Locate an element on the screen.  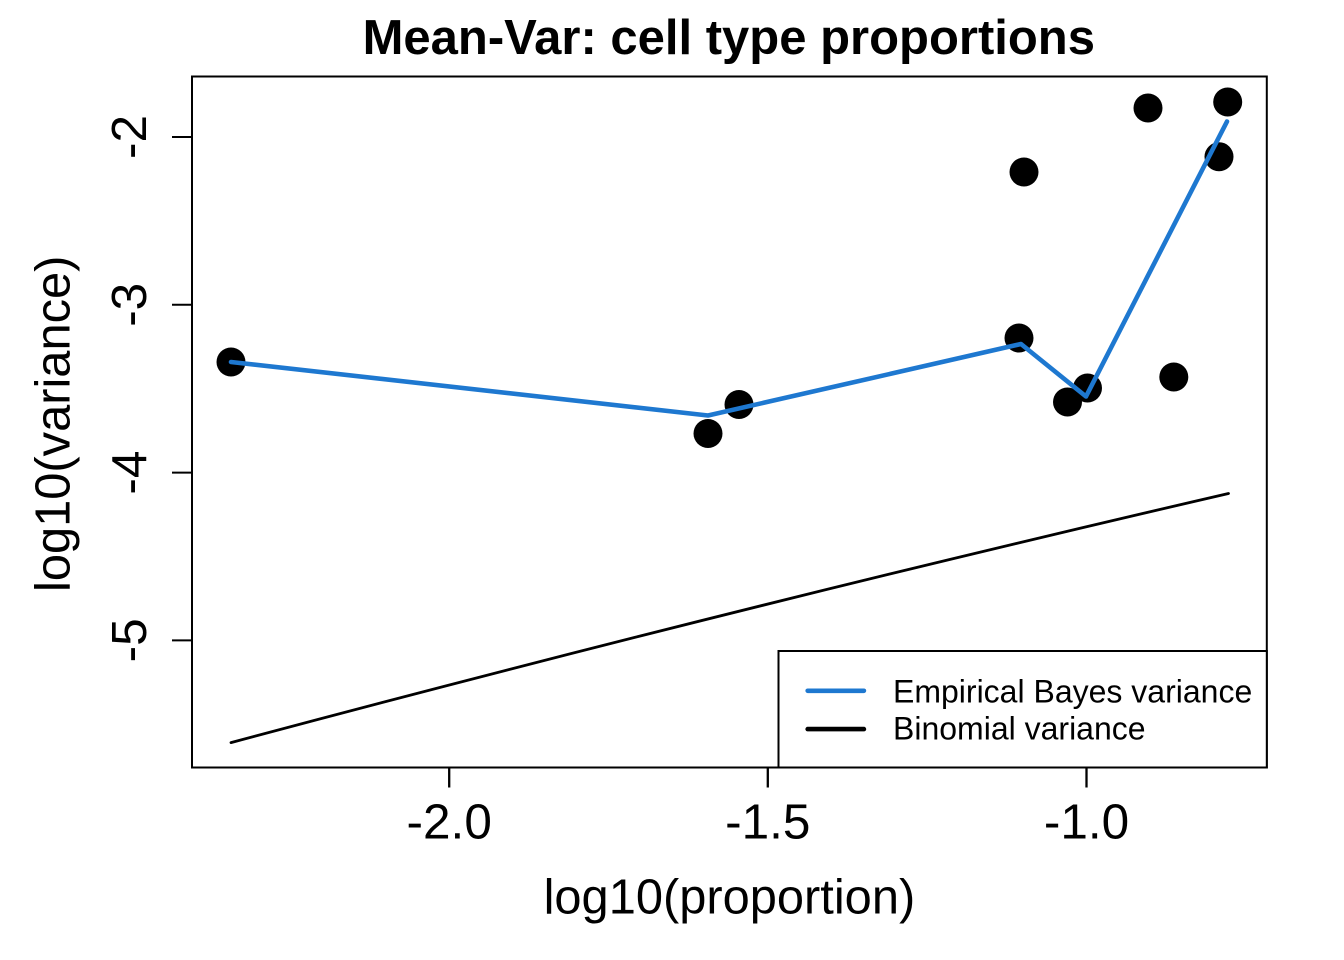
svg-text: Binomial variance is located at coordinates (1019, 729).